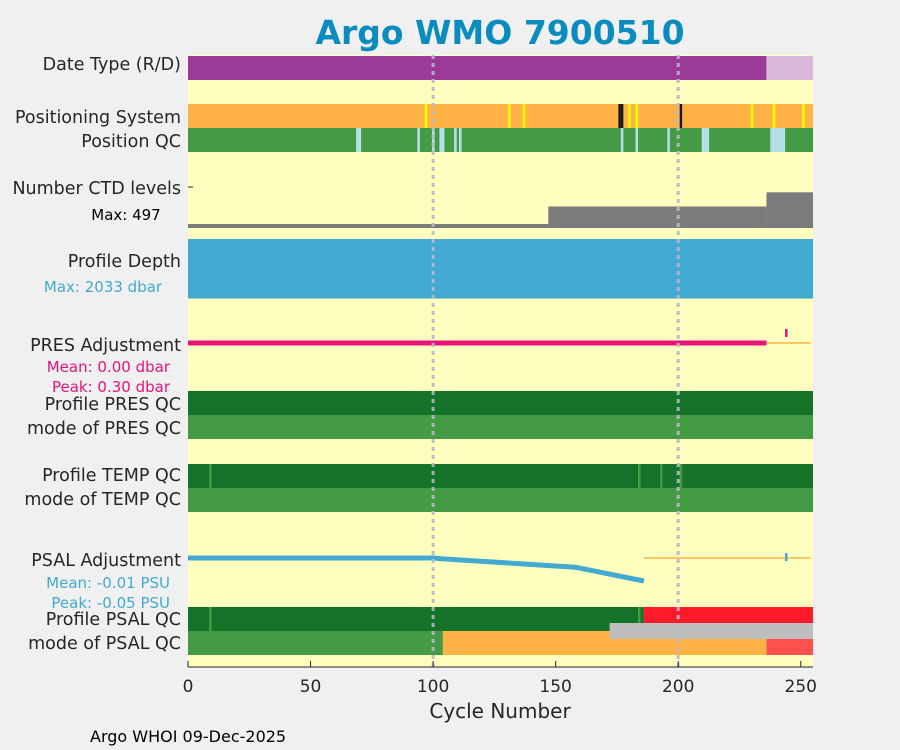 The height and width of the screenshot is (750, 900). I want to click on row-2-label: Position QC, so click(131, 142).